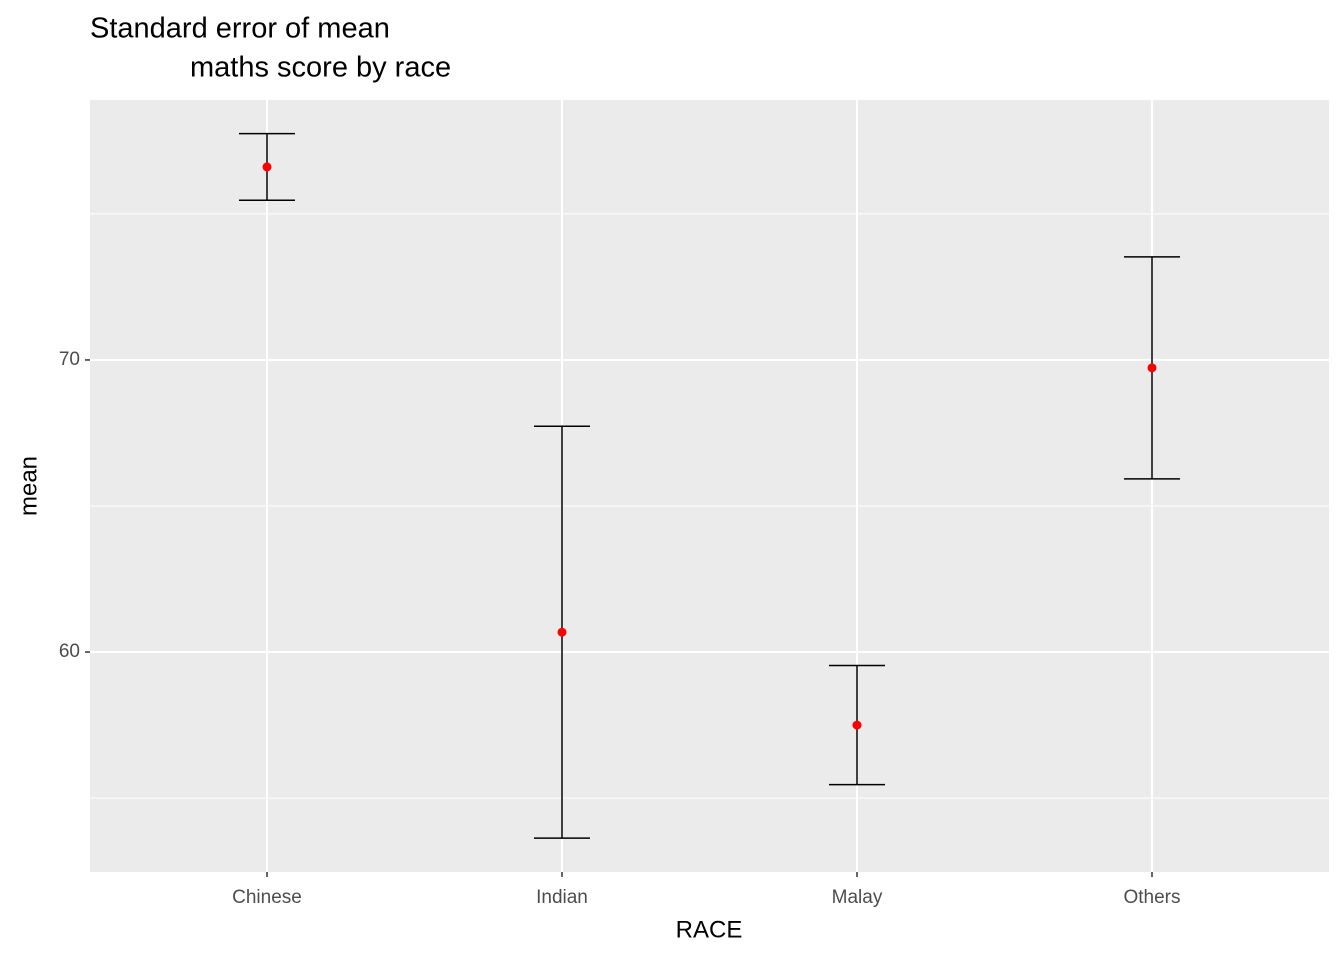 The width and height of the screenshot is (1344, 960). Describe the element at coordinates (240, 29) in the screenshot. I see `chart-title: Standard error of mean` at that location.